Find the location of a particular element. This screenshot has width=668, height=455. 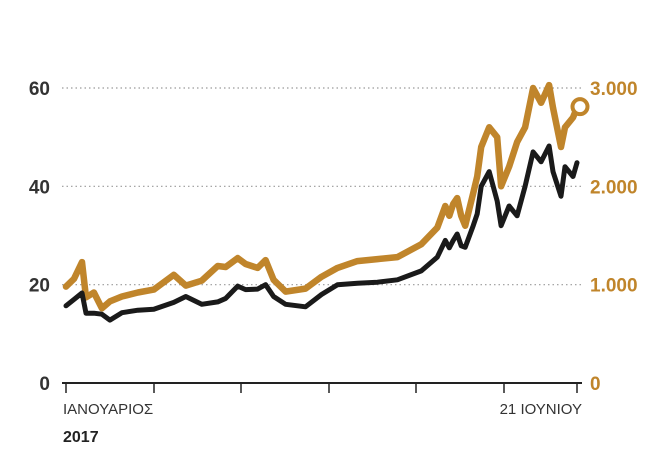

y-right-tick-label: 1.000 is located at coordinates (614, 286).